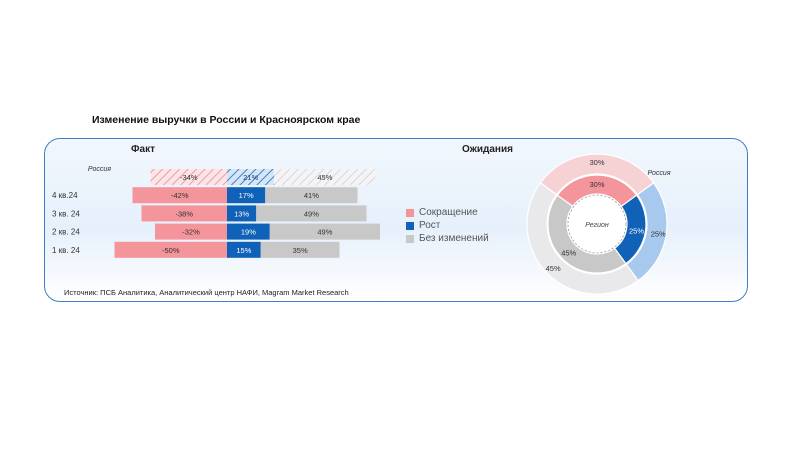  I want to click on bar-label-growth: 21%, so click(250, 177).